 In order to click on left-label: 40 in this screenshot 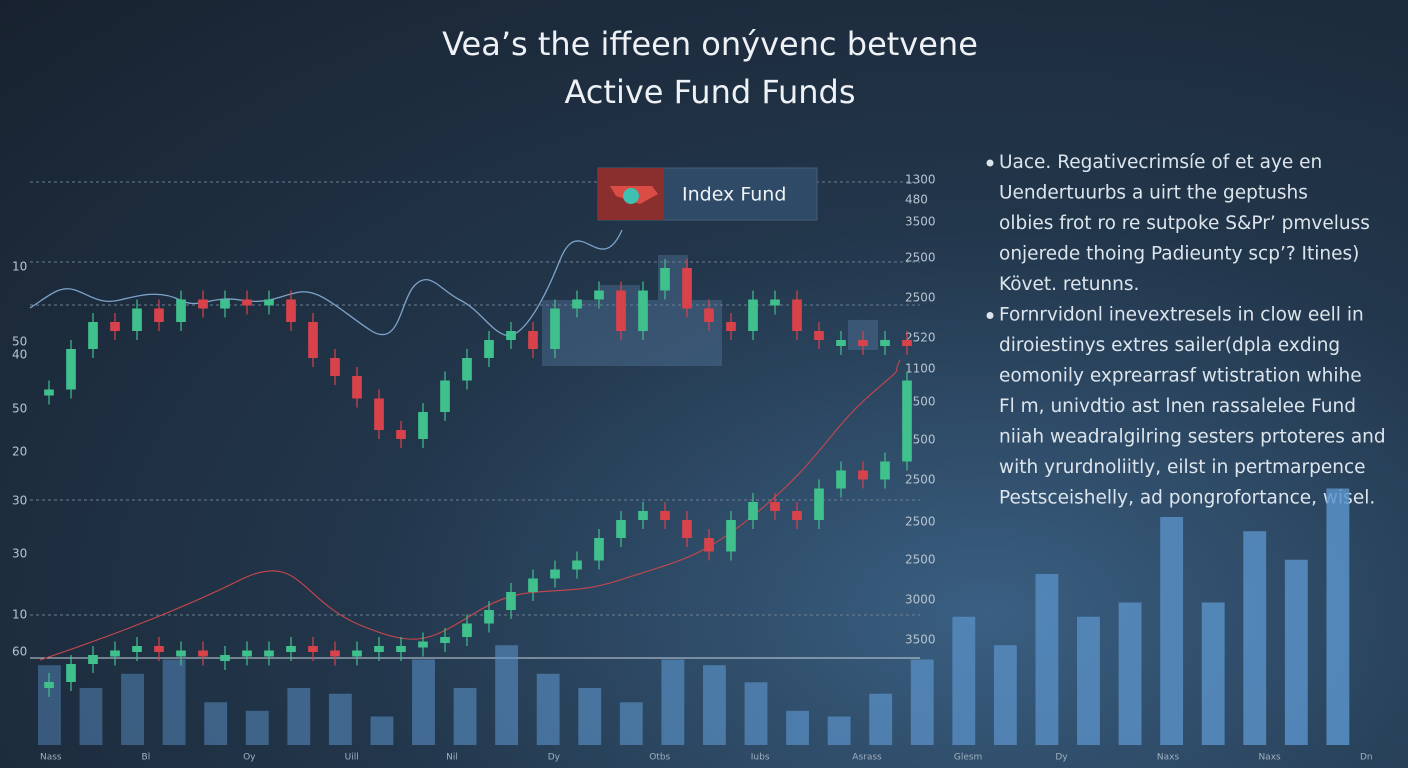, I will do `click(19, 355)`.